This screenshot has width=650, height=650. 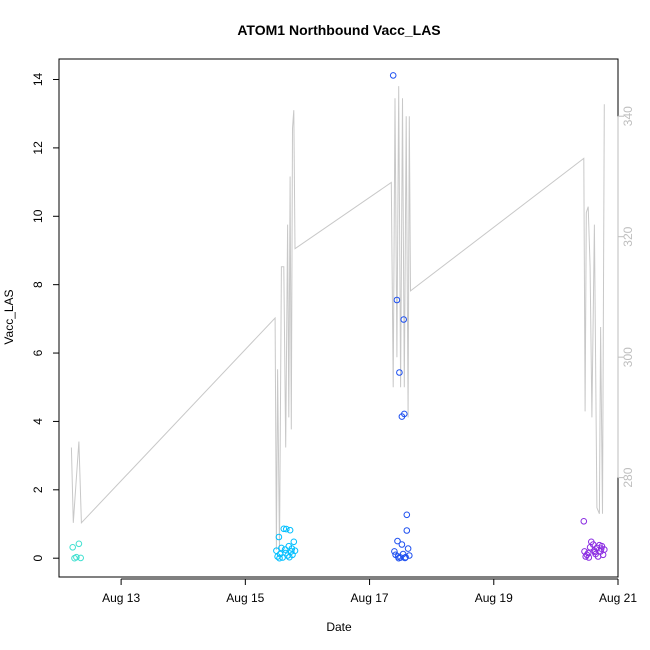 I want to click on chart-title: ATOM1 Northbound Vacc_LAS, so click(x=338, y=30).